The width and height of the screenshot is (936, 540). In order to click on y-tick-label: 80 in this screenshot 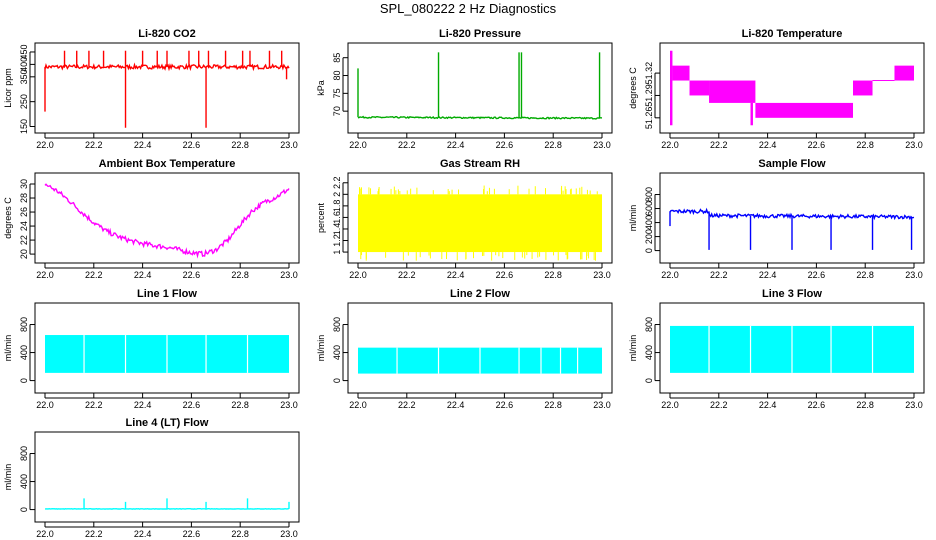, I will do `click(337, 76)`.